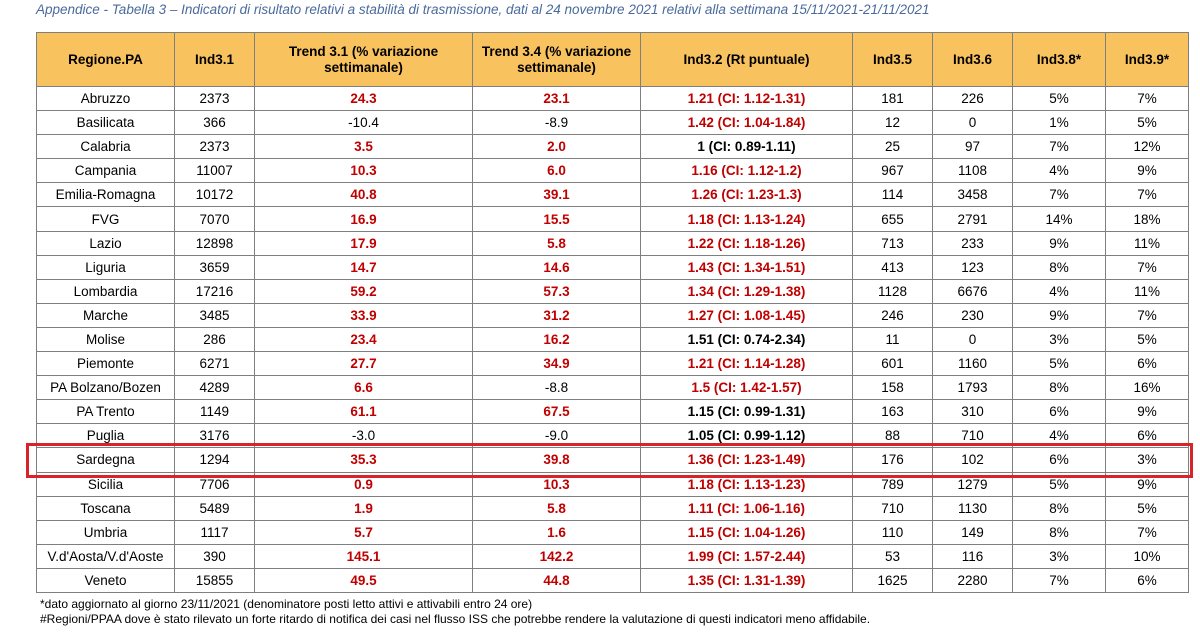 Image resolution: width=1200 pixels, height=640 pixels. Describe the element at coordinates (105, 580) in the screenshot. I see `cell-region: Veneto` at that location.